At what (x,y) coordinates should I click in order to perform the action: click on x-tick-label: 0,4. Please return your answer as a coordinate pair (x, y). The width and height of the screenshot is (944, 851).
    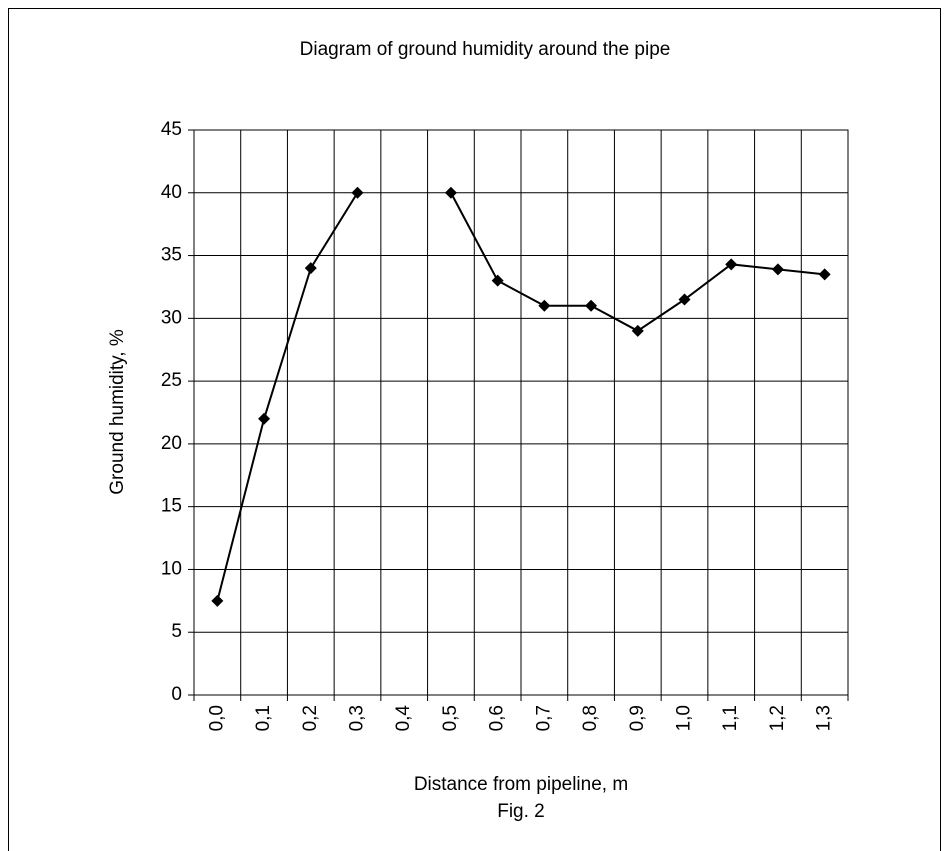
    Looking at the image, I should click on (403, 718).